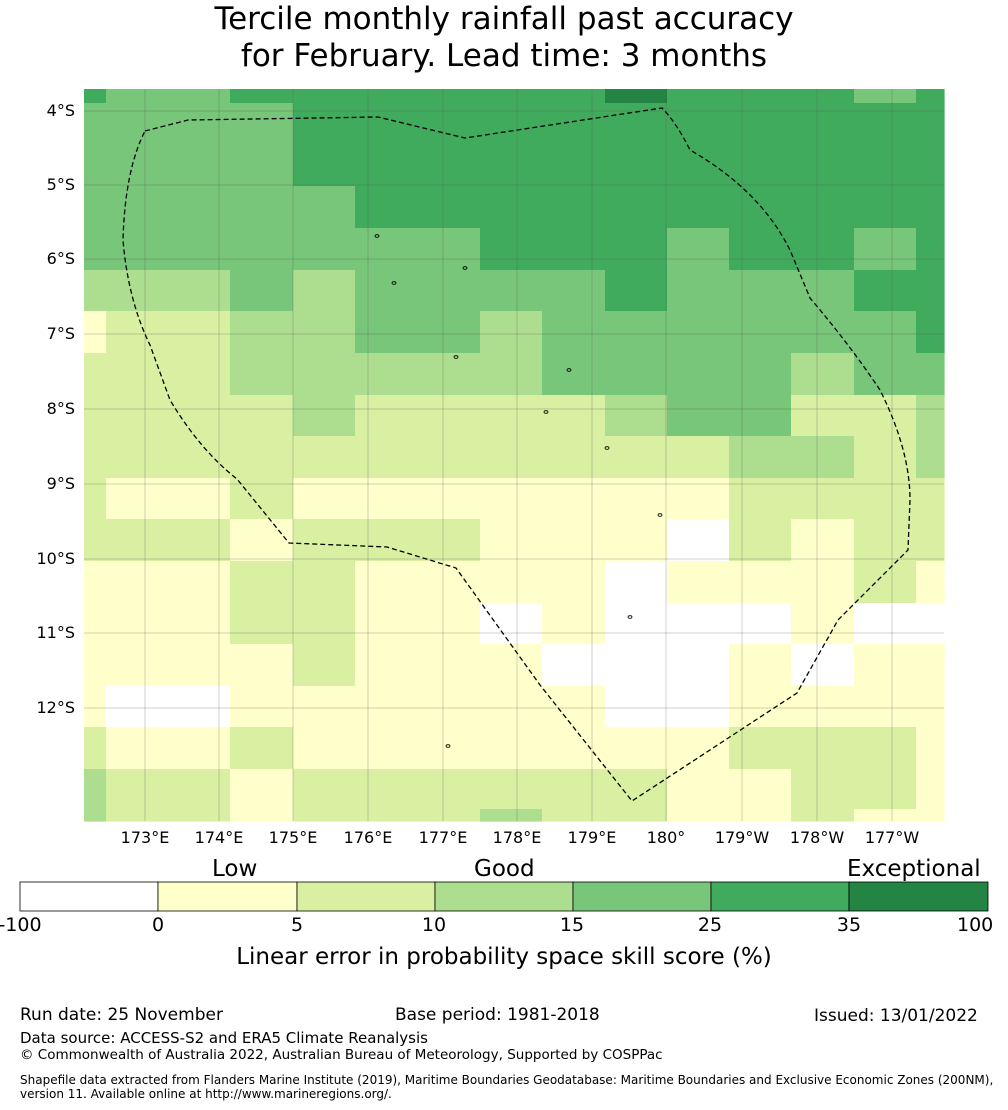  What do you see at coordinates (504, 869) in the screenshot?
I see `colorbar-label-good: Good` at bounding box center [504, 869].